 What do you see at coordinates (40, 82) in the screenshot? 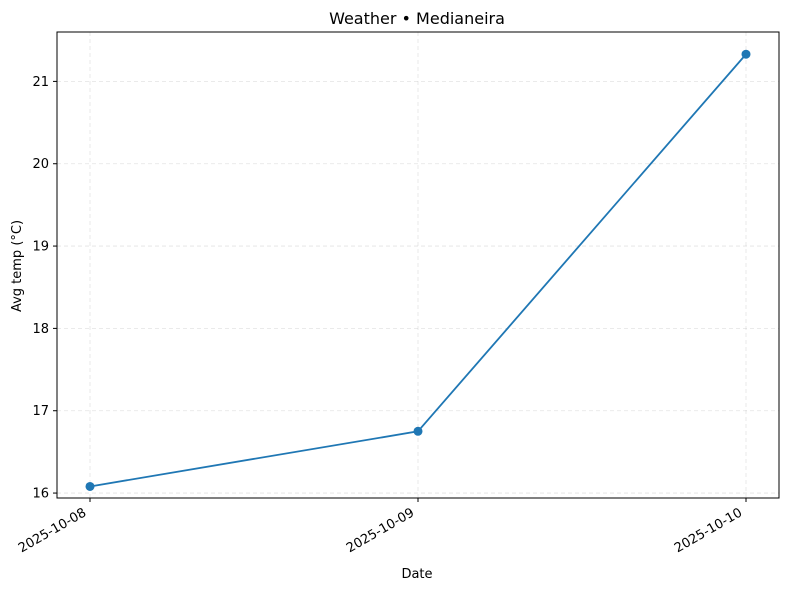
I see `y-tick-label: 21` at bounding box center [40, 82].